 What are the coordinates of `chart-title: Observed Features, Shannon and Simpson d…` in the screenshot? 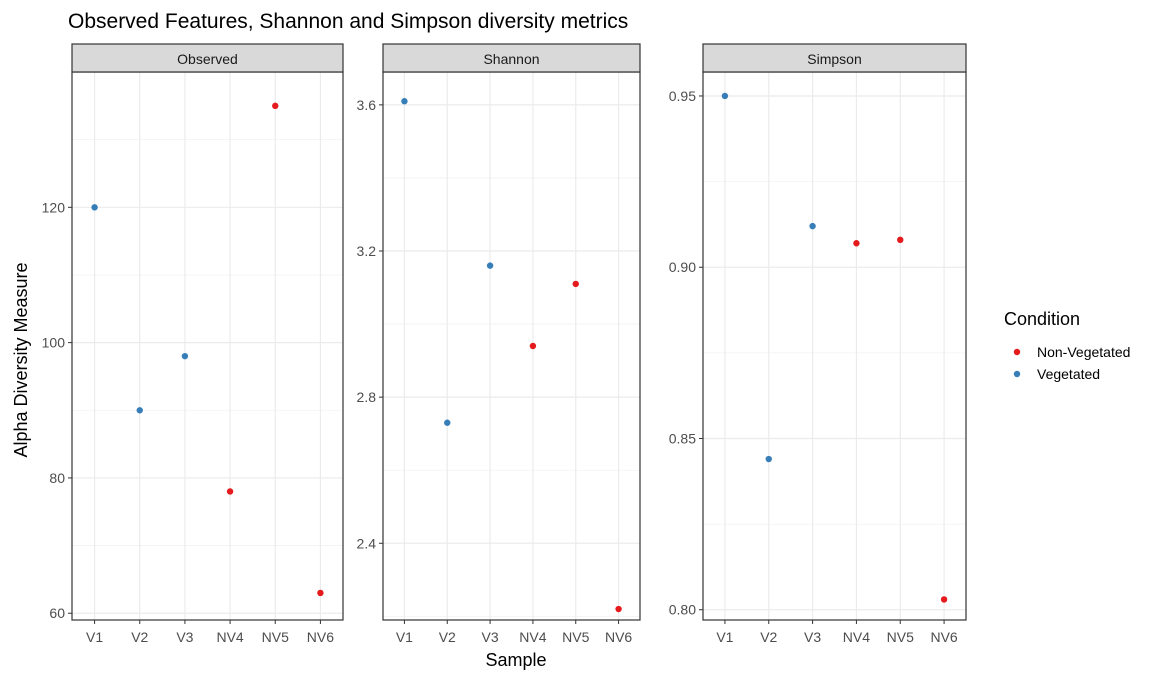 It's located at (348, 21).